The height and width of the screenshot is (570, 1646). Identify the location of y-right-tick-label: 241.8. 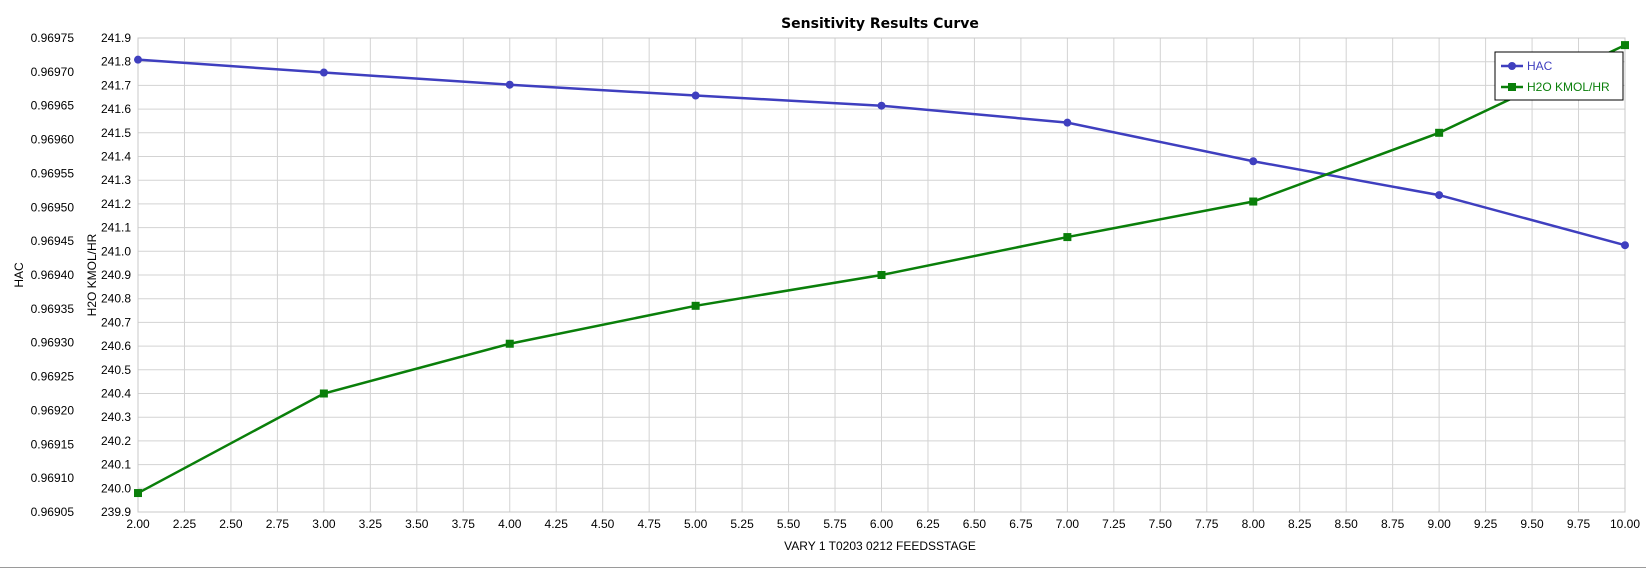
(116, 62).